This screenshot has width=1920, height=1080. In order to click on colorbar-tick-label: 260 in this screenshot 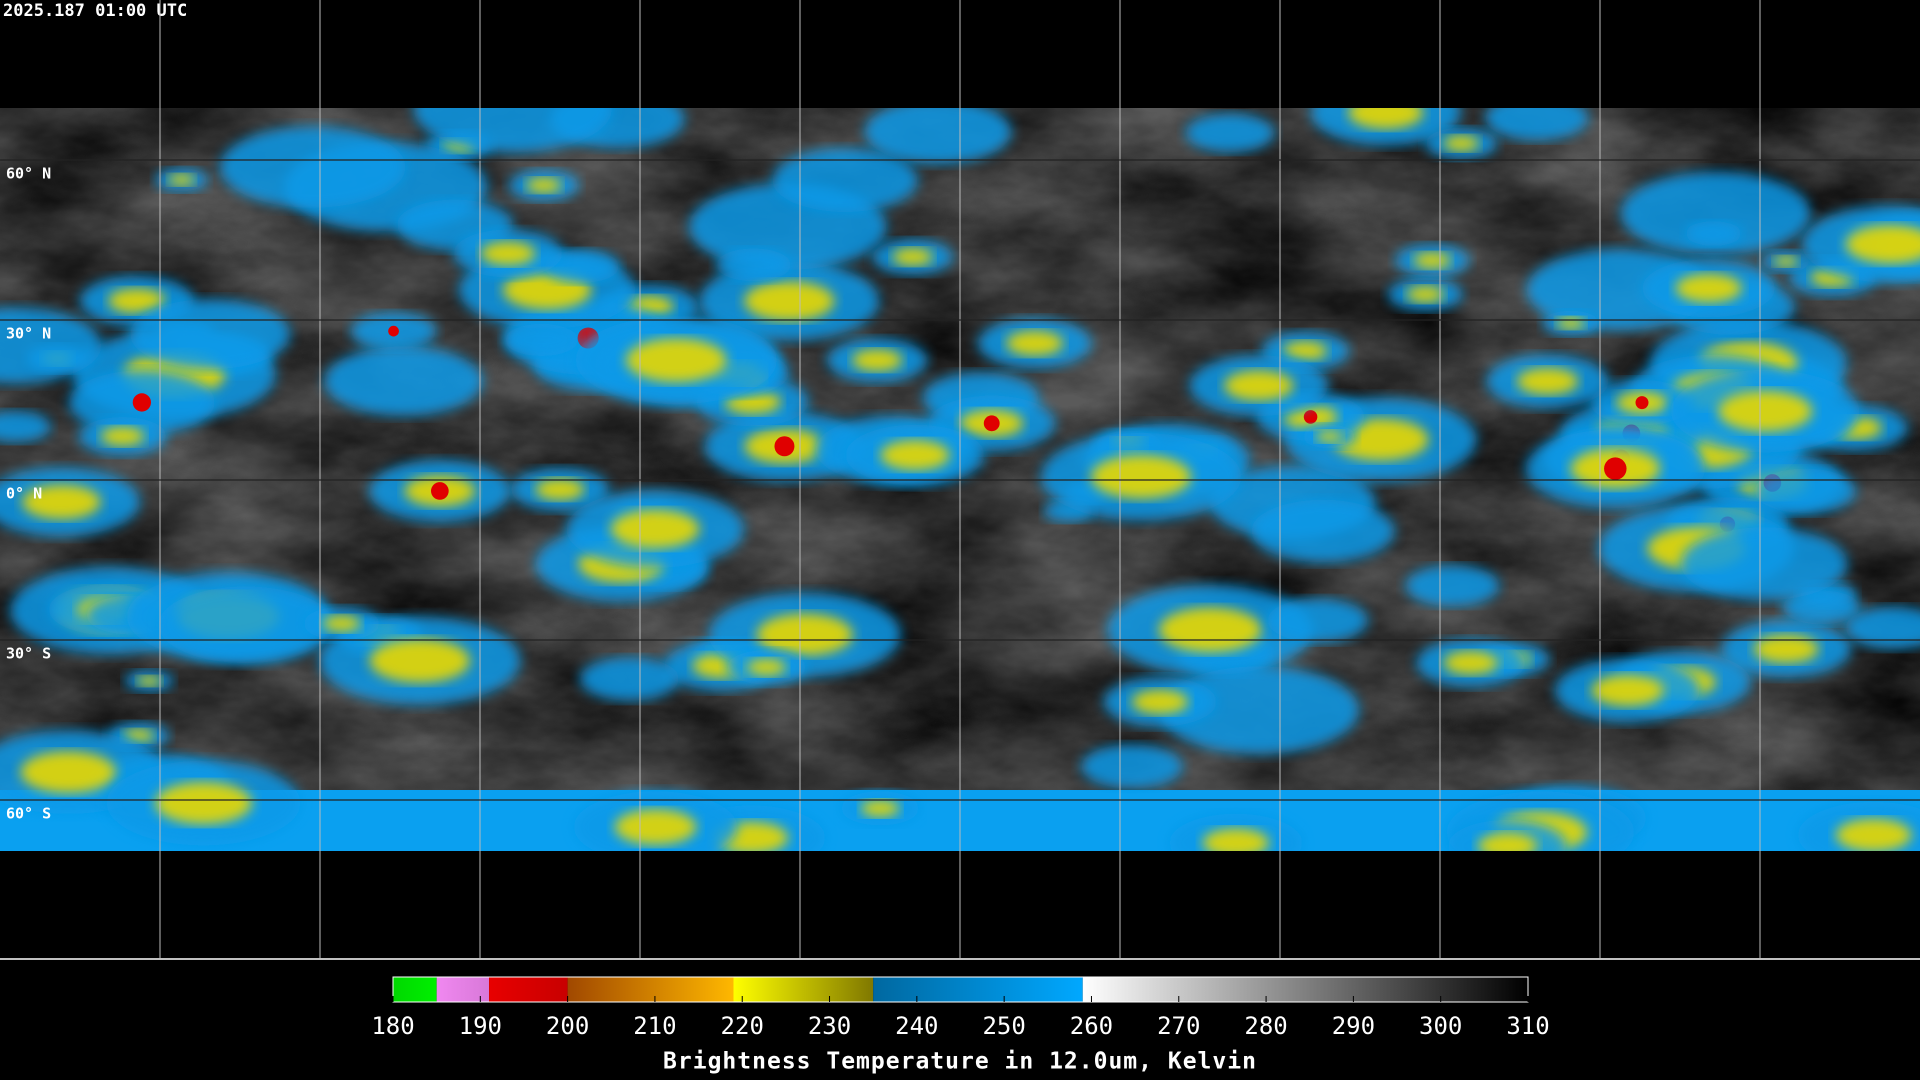, I will do `click(1091, 1026)`.